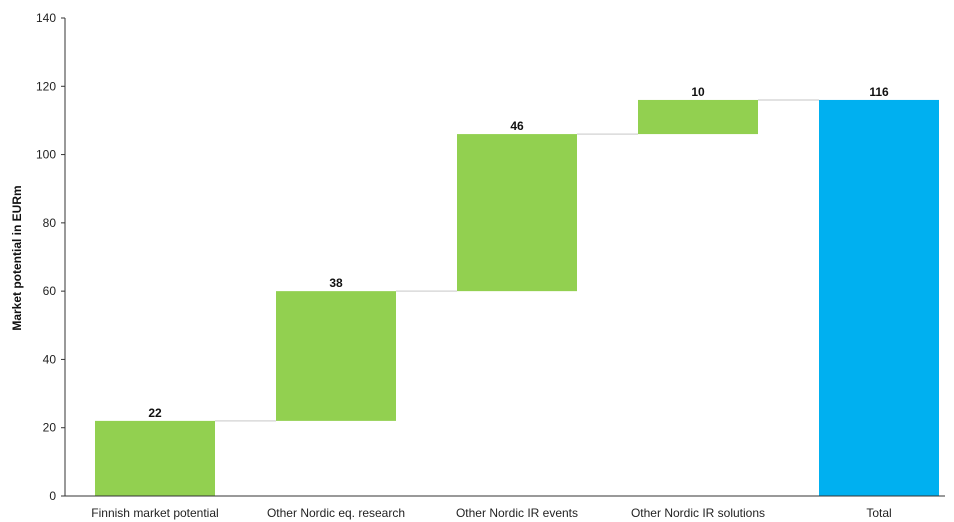 This screenshot has height=522, width=954. Describe the element at coordinates (698, 513) in the screenshot. I see `category-label: Other Nordic IR solutions` at that location.